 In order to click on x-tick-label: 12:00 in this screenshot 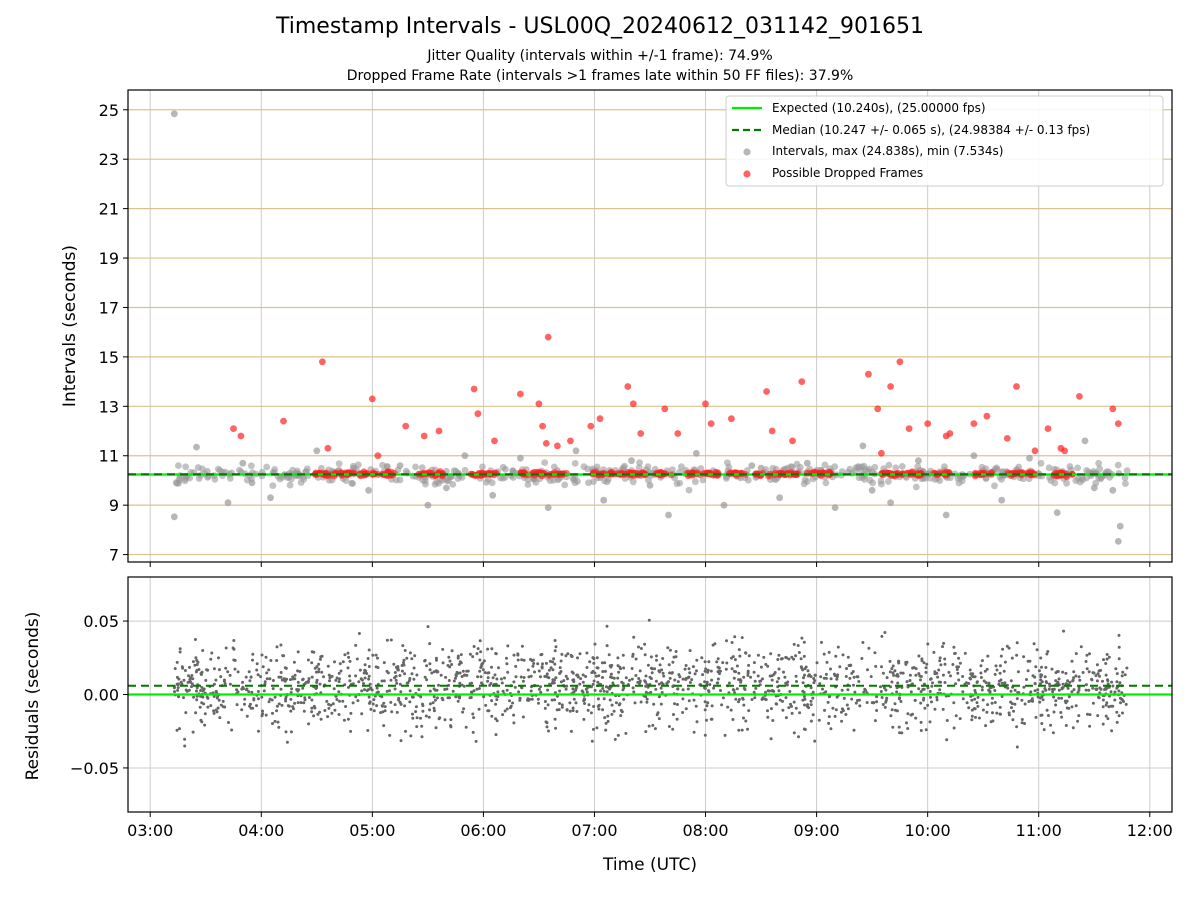, I will do `click(1150, 830)`.